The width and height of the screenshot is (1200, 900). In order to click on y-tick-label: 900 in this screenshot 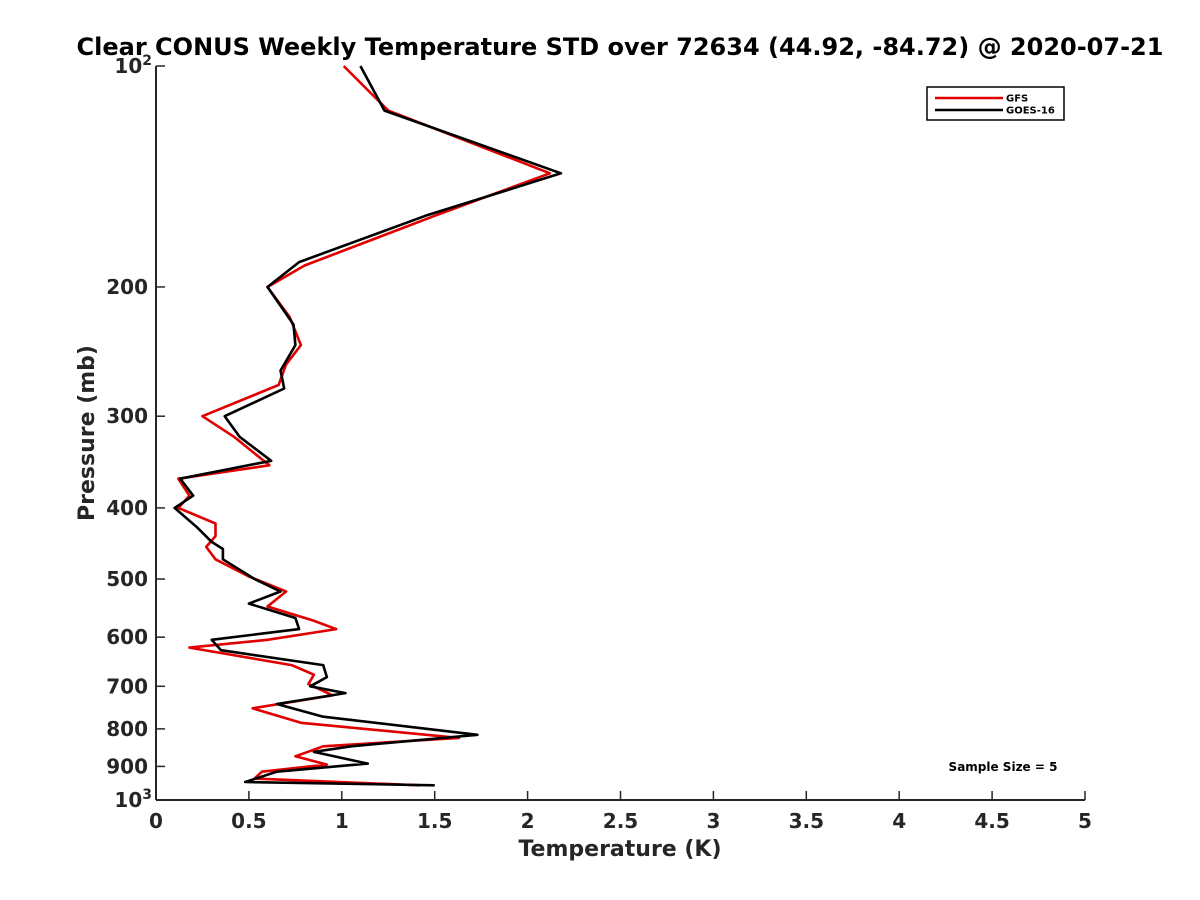, I will do `click(127, 766)`.